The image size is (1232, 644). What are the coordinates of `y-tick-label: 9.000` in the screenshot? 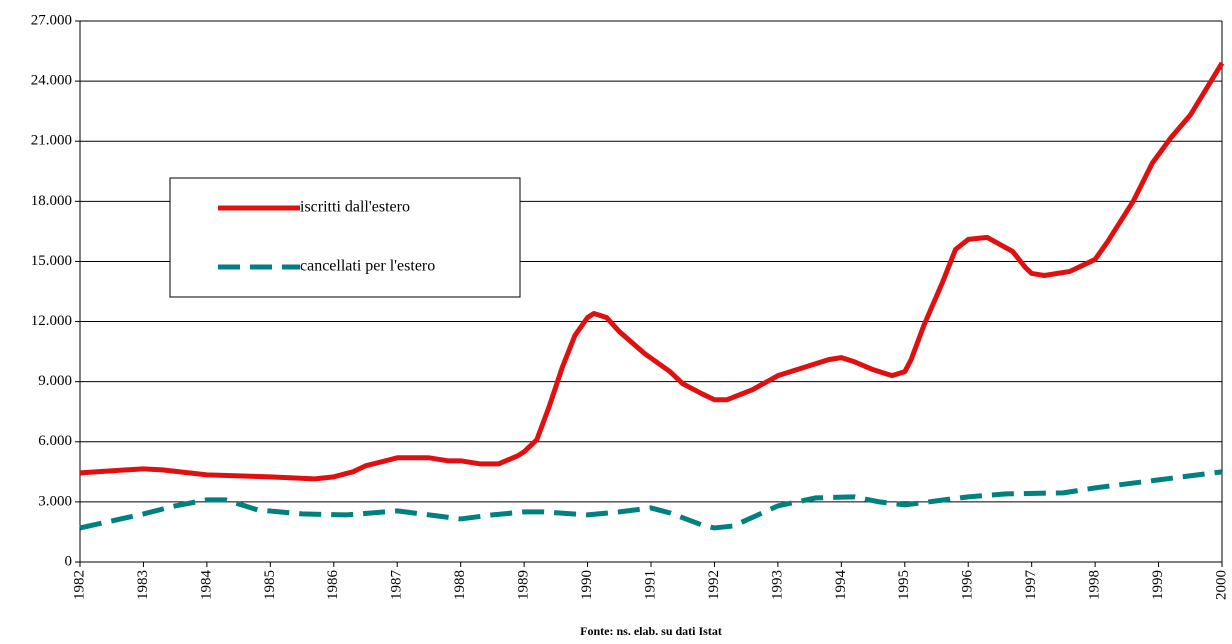 It's located at (55, 381).